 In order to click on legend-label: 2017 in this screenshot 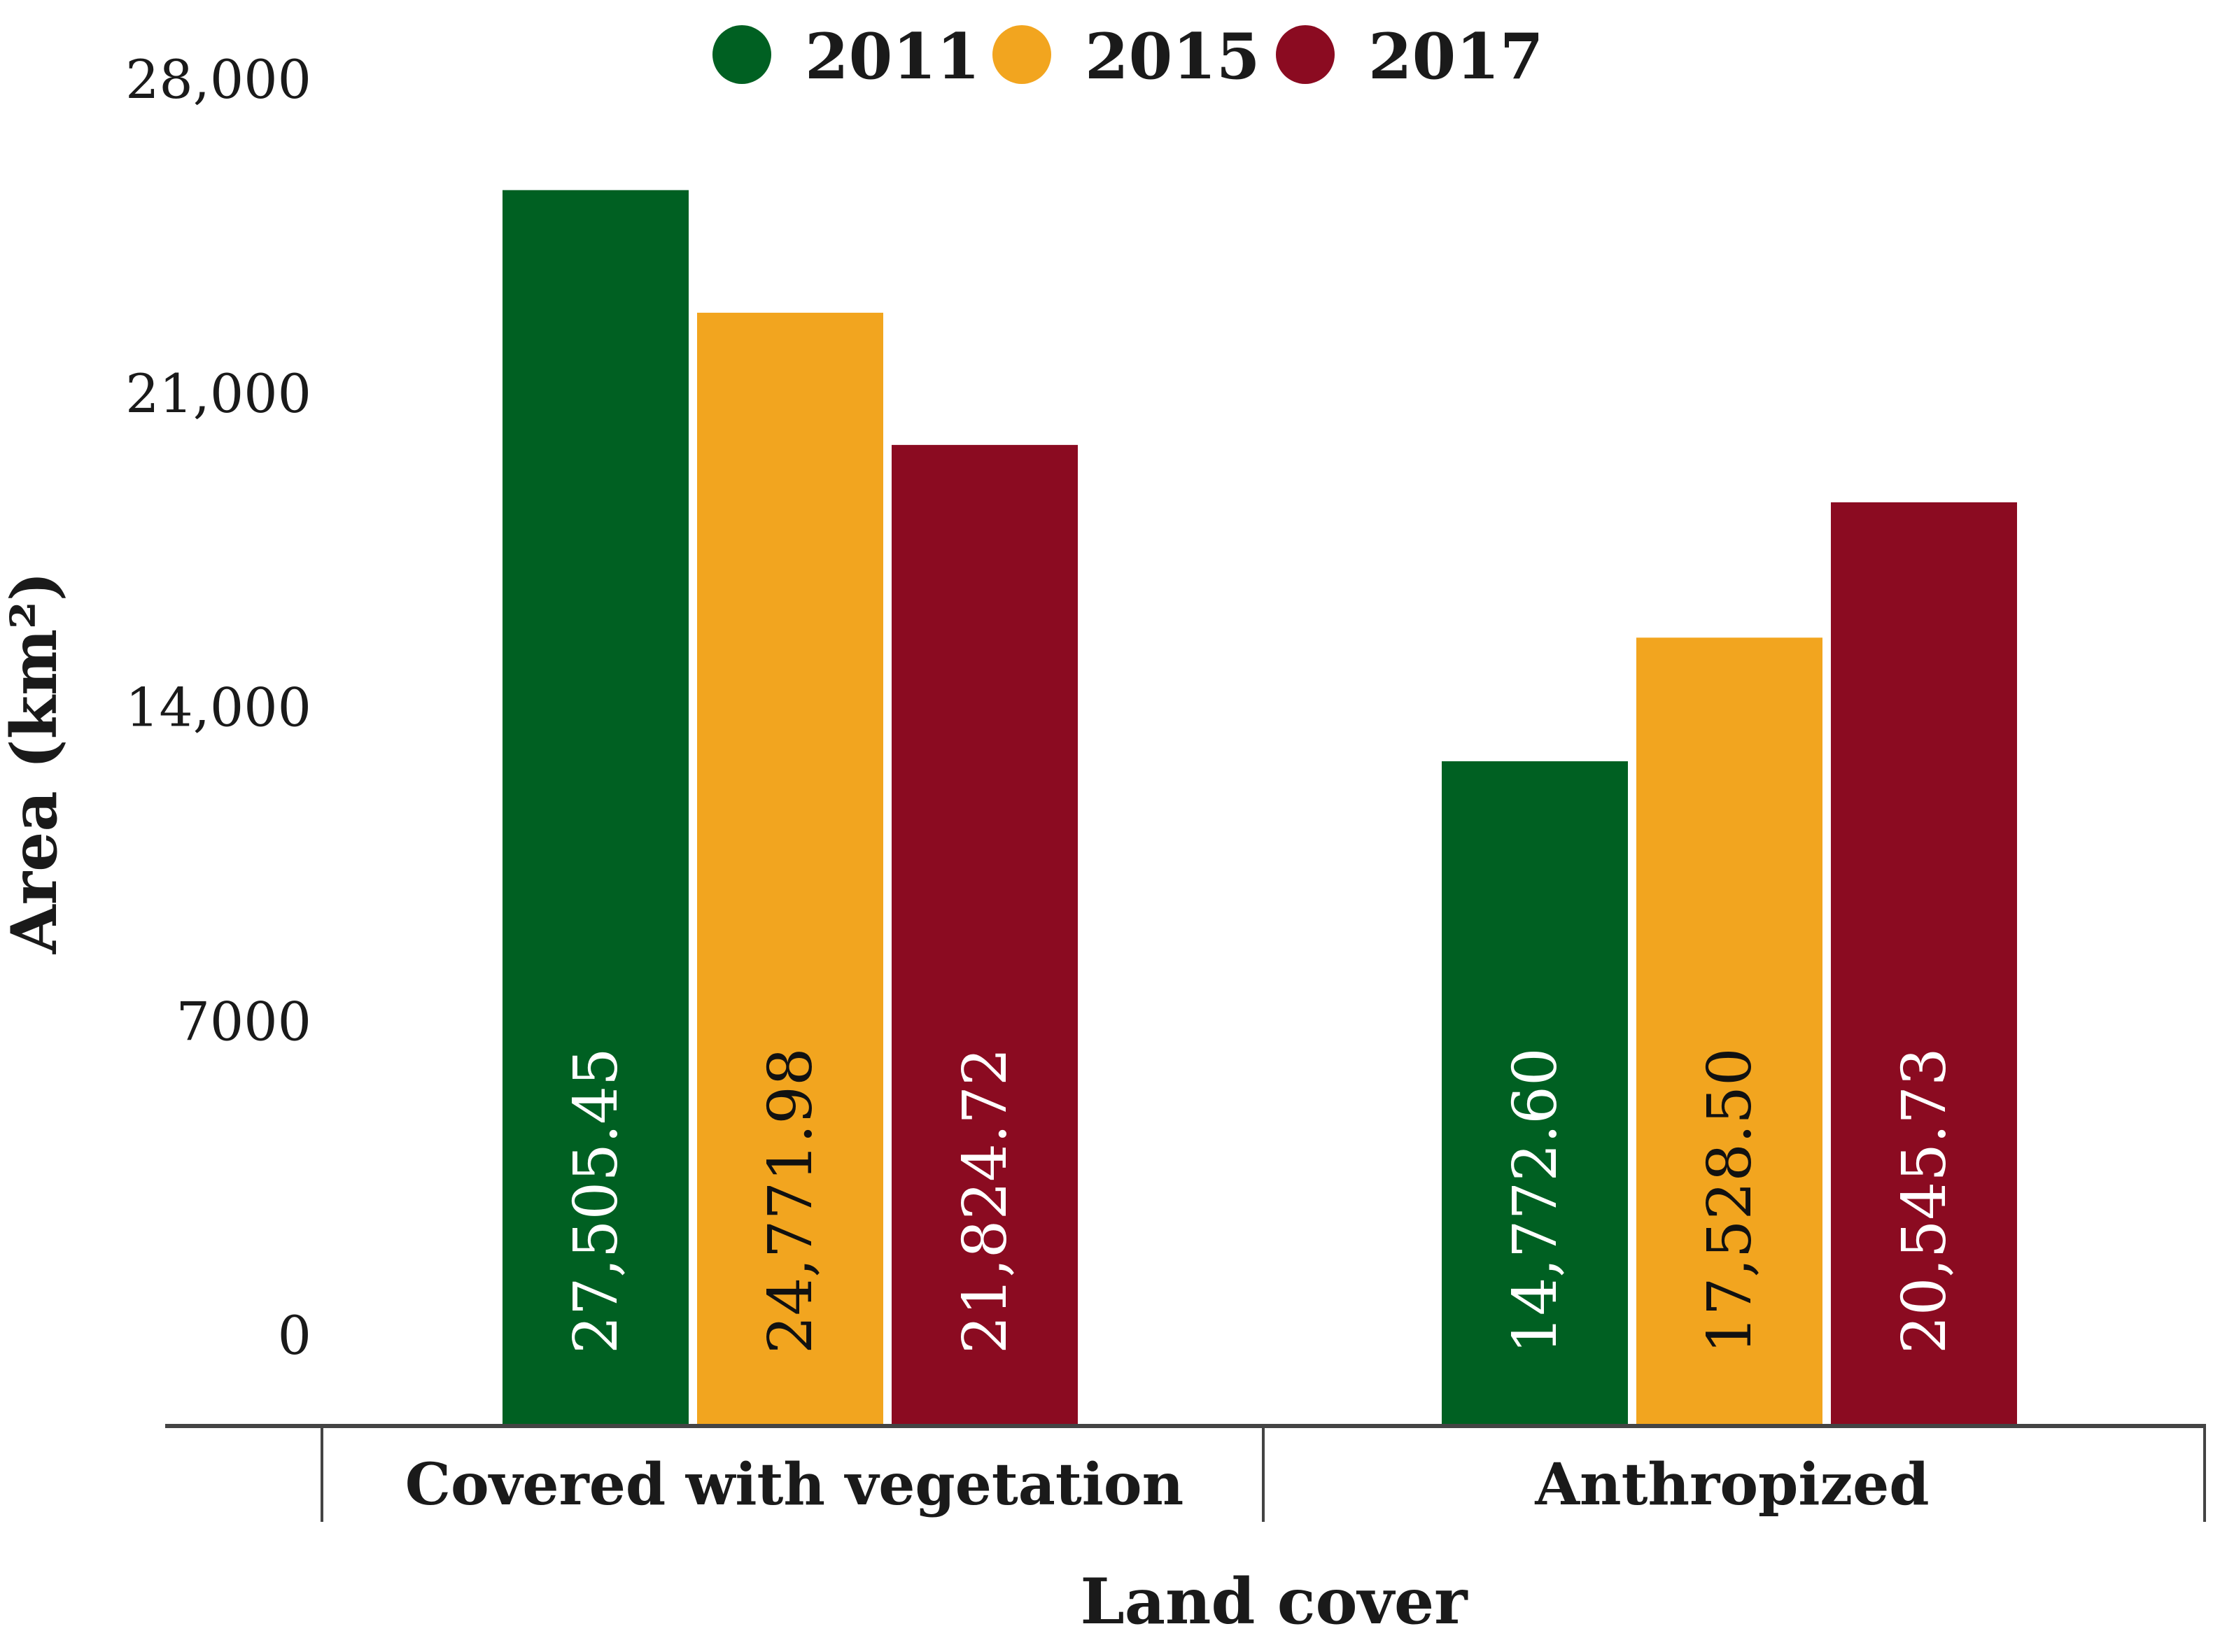, I will do `click(1456, 57)`.